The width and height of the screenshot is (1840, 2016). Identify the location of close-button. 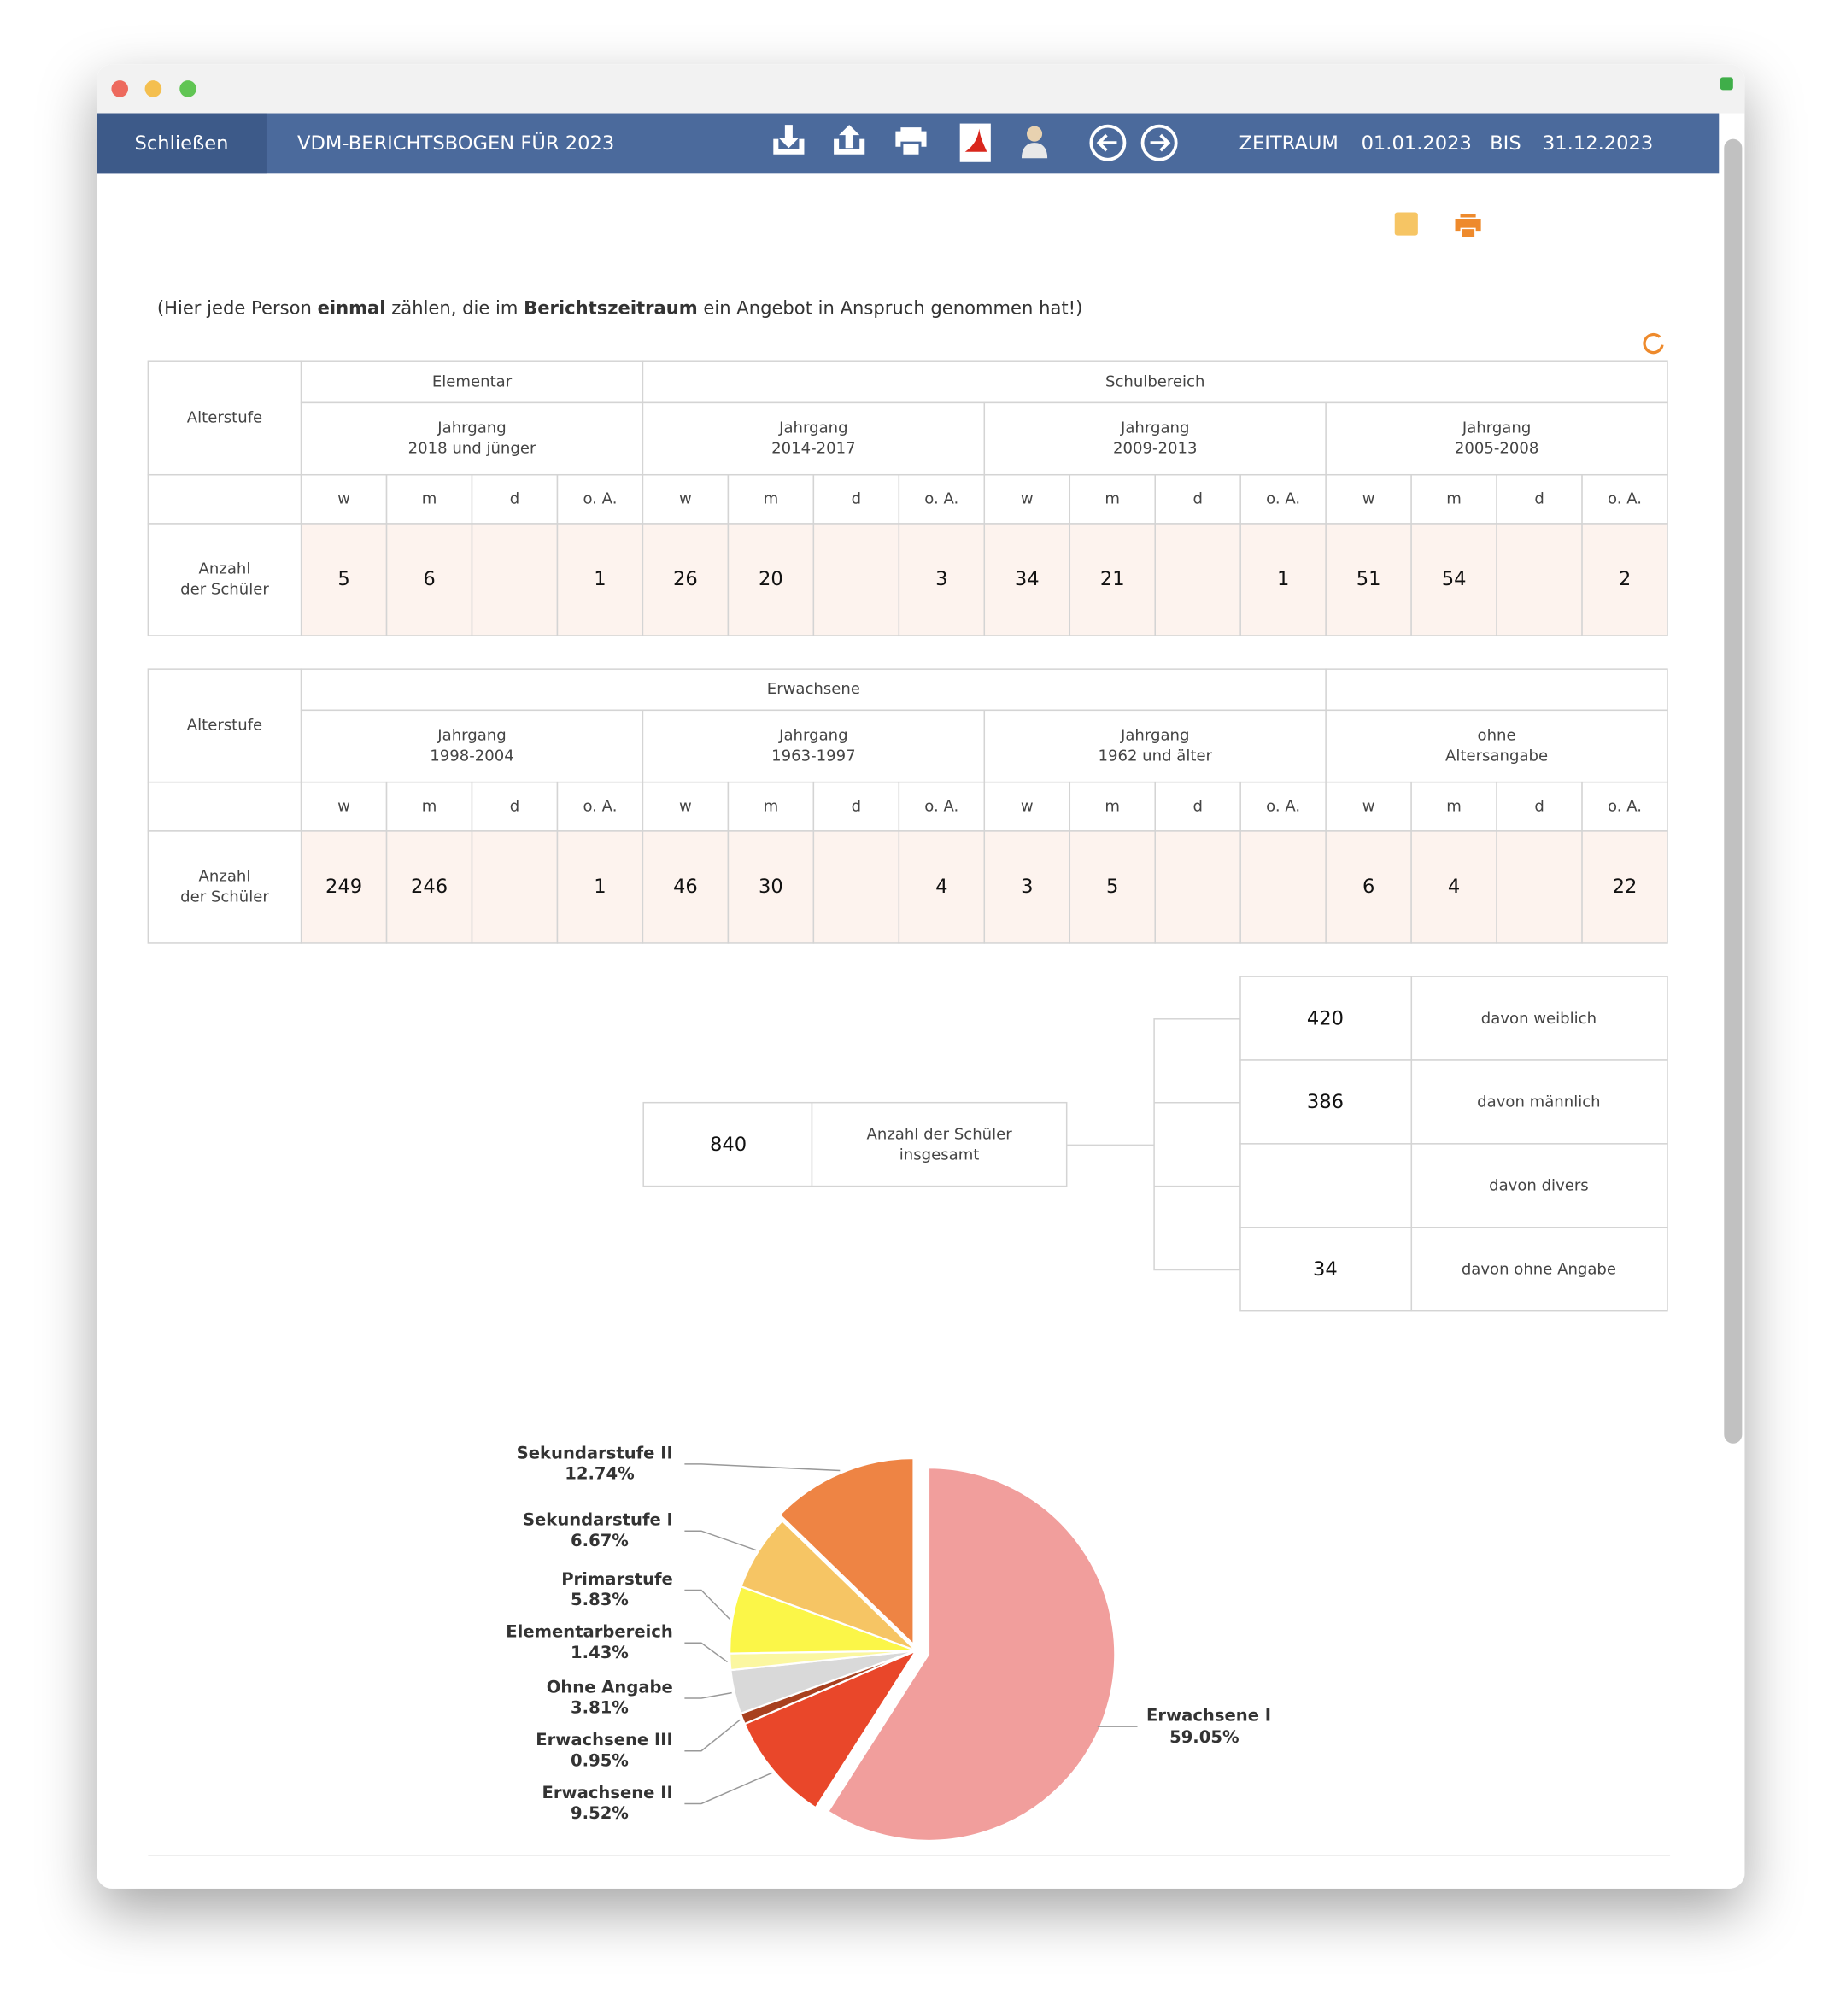
(182, 143).